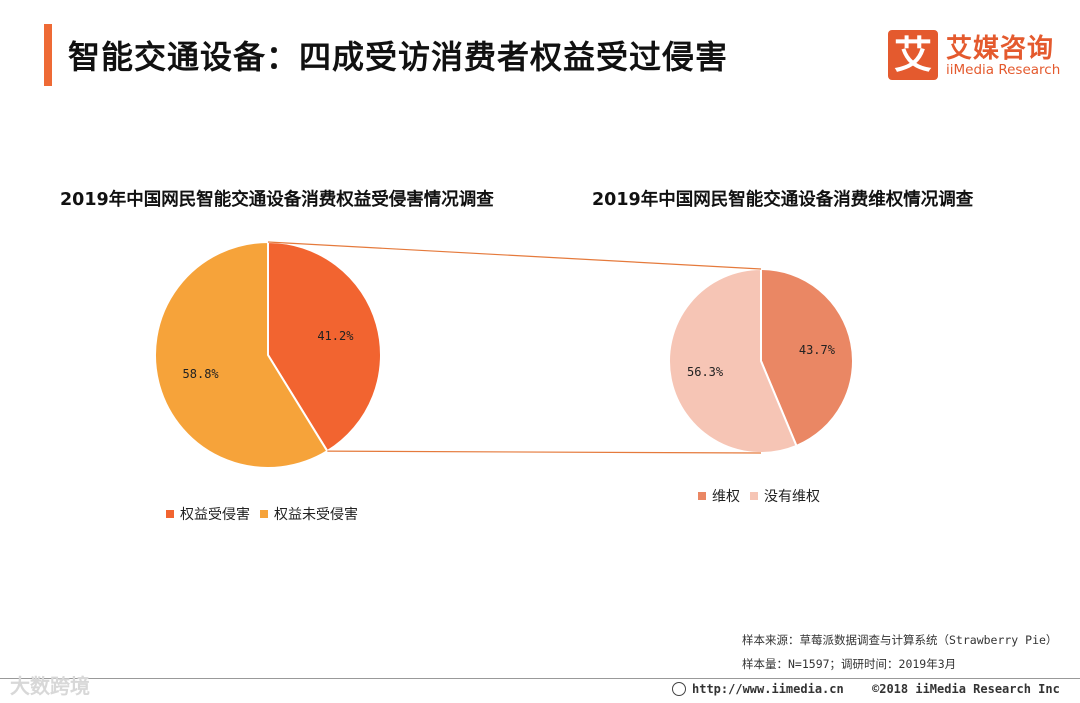  I want to click on iimedia-logo: 艾 艾媒咨询 iiMedia Research, so click(974, 54).